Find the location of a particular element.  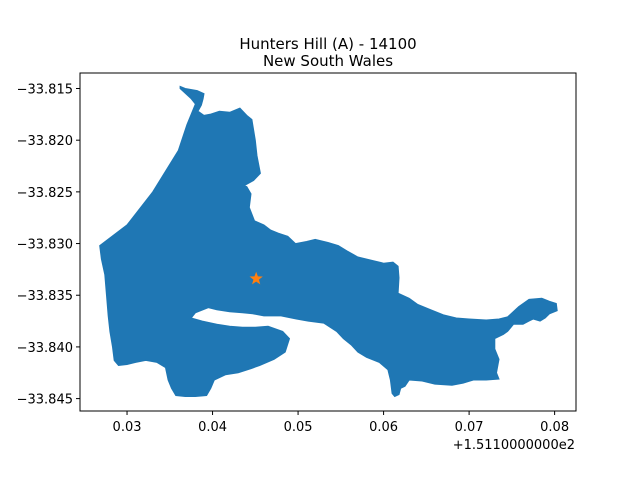

y-tick-label: −33.830 is located at coordinates (45, 245).